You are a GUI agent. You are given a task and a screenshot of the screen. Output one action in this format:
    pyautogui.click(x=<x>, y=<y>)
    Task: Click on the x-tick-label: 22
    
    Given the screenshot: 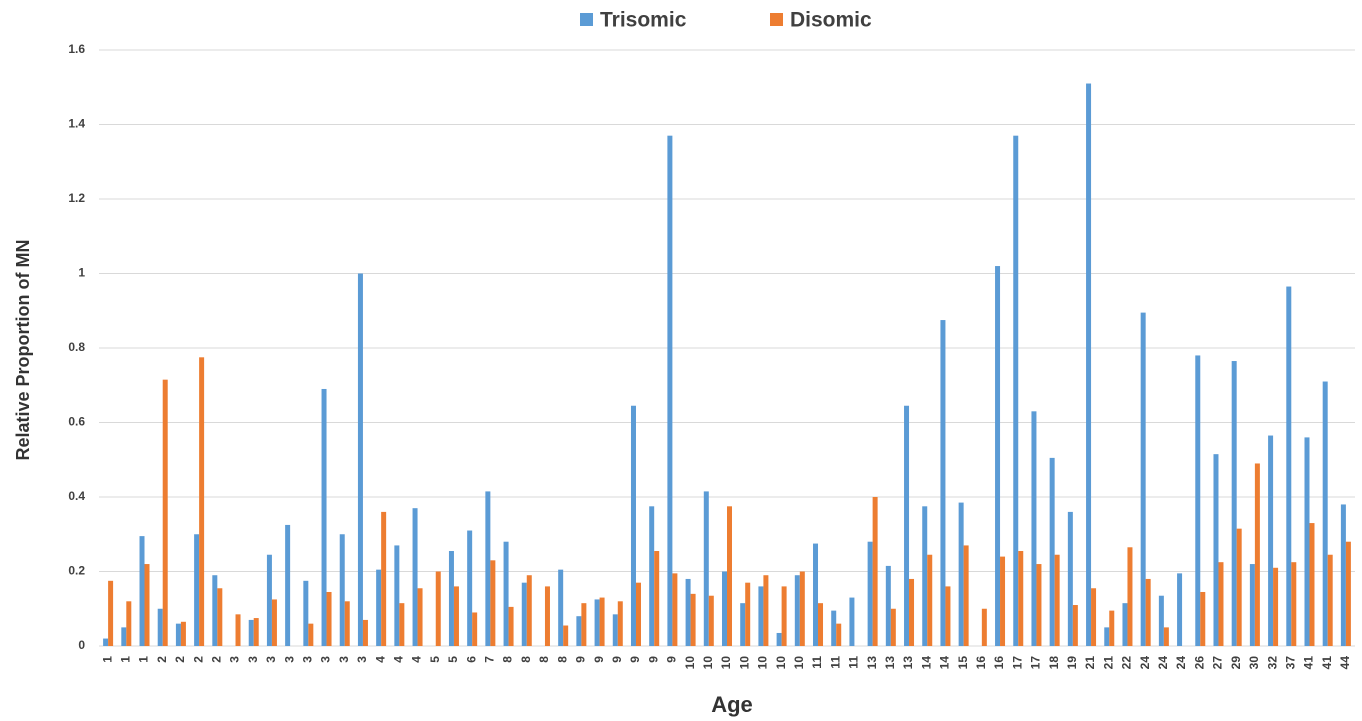 What is the action you would take?
    pyautogui.click(x=1127, y=663)
    